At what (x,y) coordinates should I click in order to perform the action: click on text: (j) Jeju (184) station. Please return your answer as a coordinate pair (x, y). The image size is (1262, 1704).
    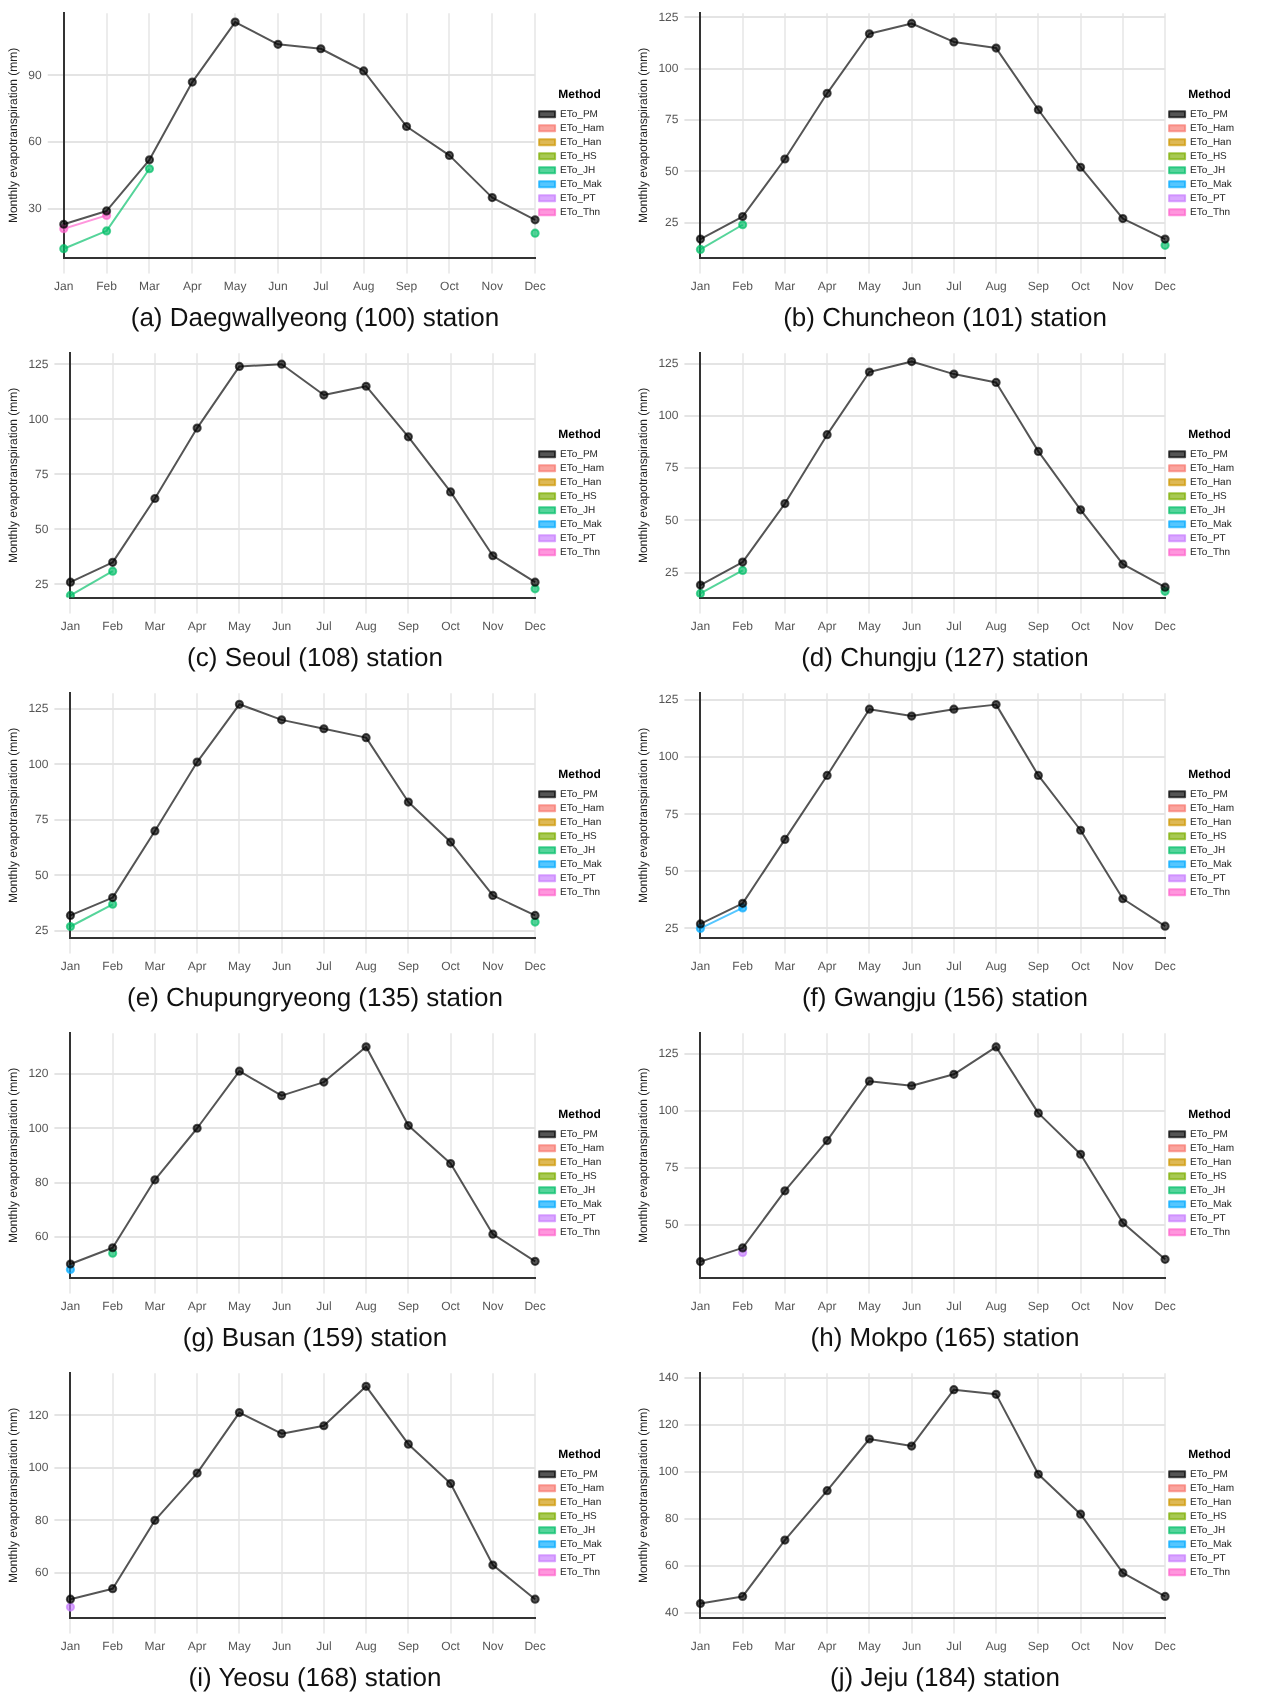
    Looking at the image, I should click on (945, 1678).